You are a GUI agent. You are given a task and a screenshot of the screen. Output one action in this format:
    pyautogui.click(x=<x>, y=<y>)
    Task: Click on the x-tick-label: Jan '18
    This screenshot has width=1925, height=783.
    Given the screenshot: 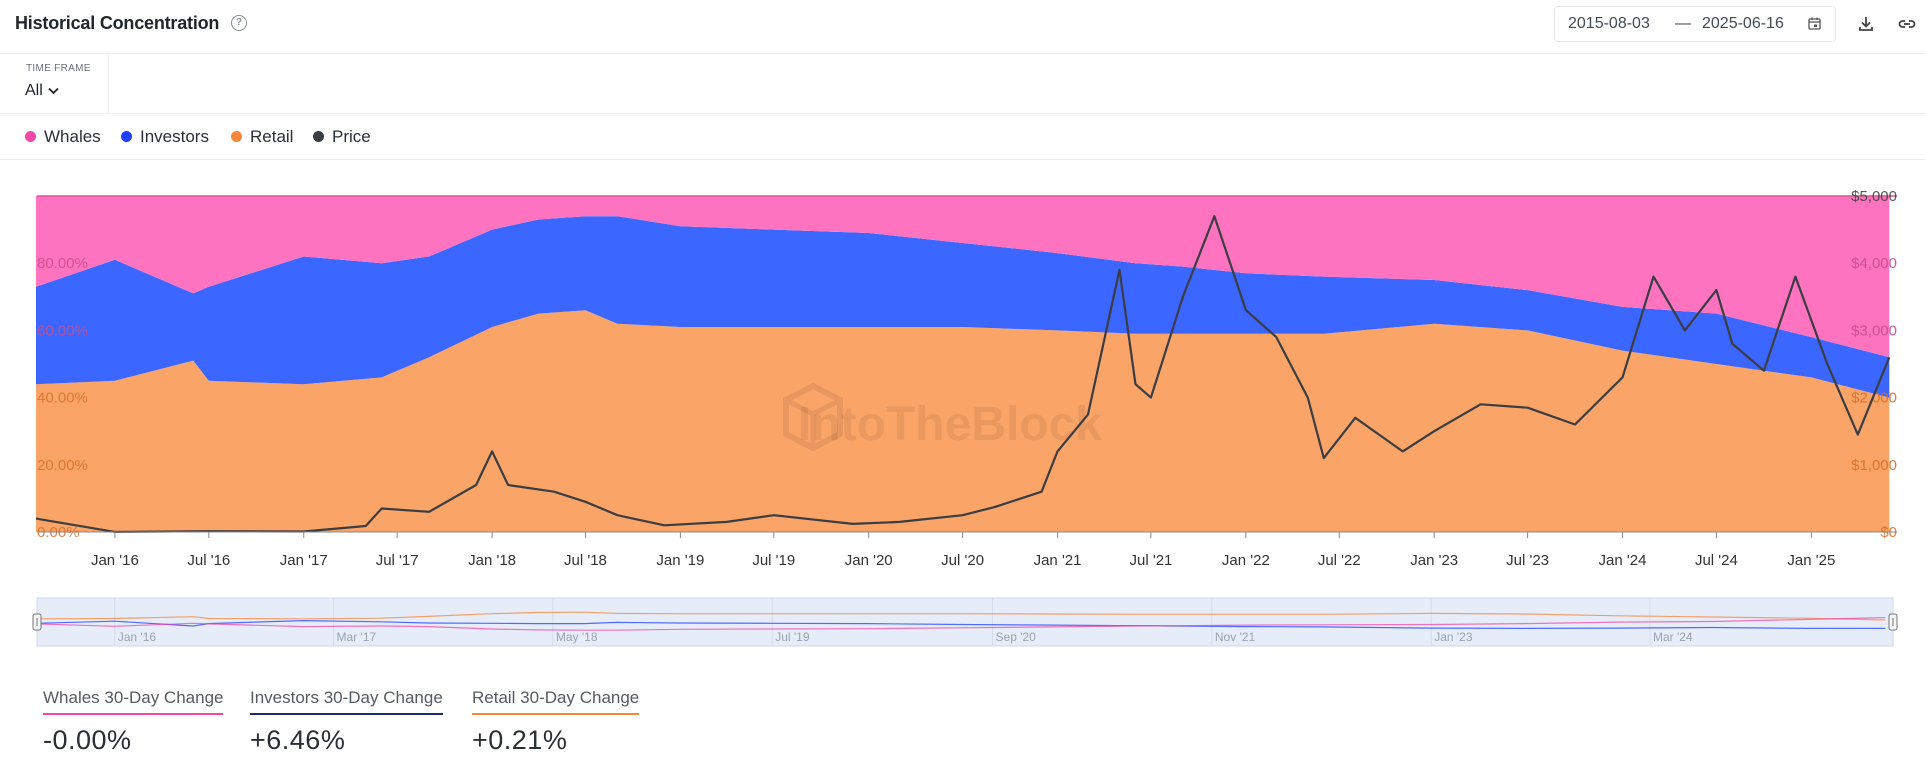 What is the action you would take?
    pyautogui.click(x=492, y=560)
    